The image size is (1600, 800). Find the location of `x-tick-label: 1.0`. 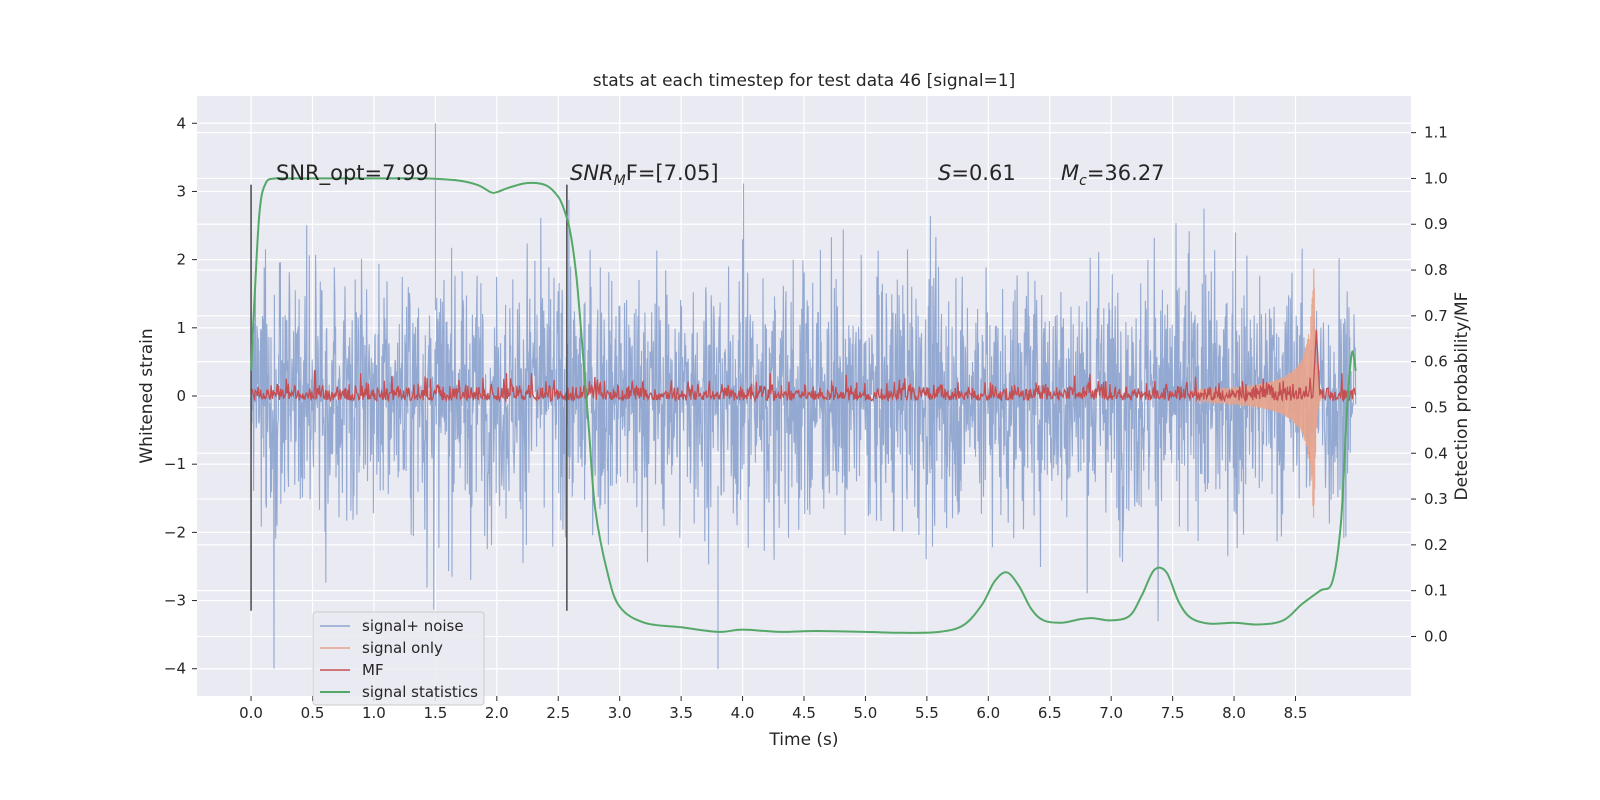

x-tick-label: 1.0 is located at coordinates (374, 713).